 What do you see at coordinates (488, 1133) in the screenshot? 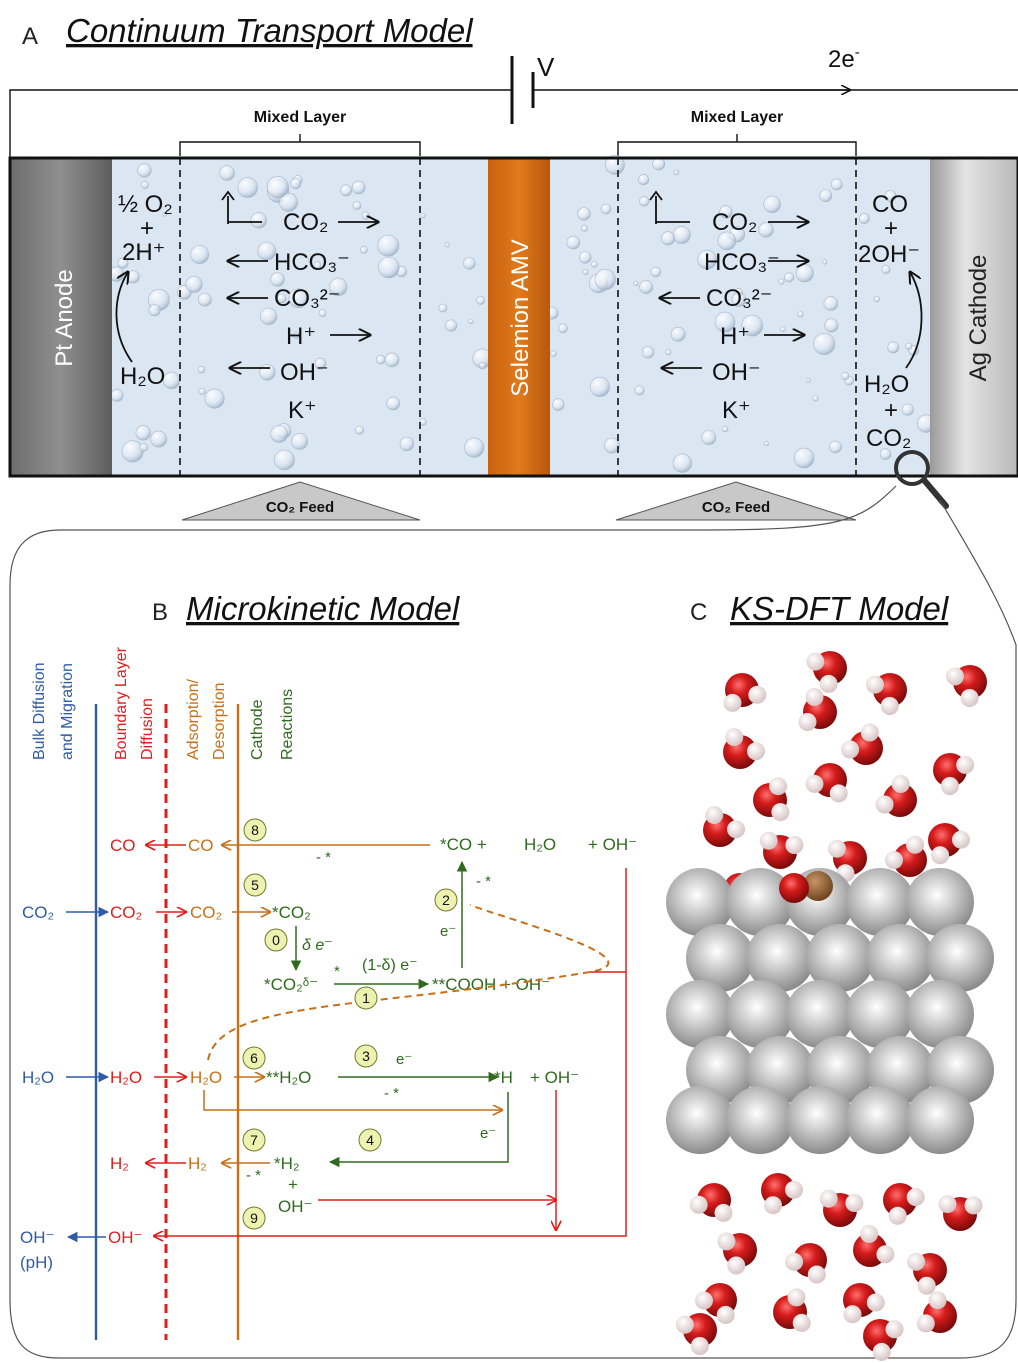
I see `svg-text: e⁻` at bounding box center [488, 1133].